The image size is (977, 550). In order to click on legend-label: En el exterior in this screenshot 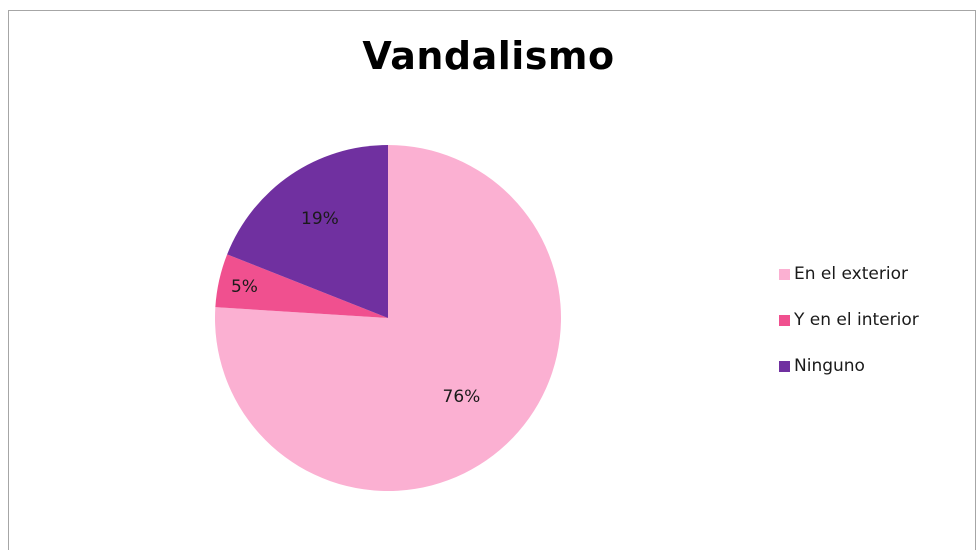, I will do `click(851, 274)`.